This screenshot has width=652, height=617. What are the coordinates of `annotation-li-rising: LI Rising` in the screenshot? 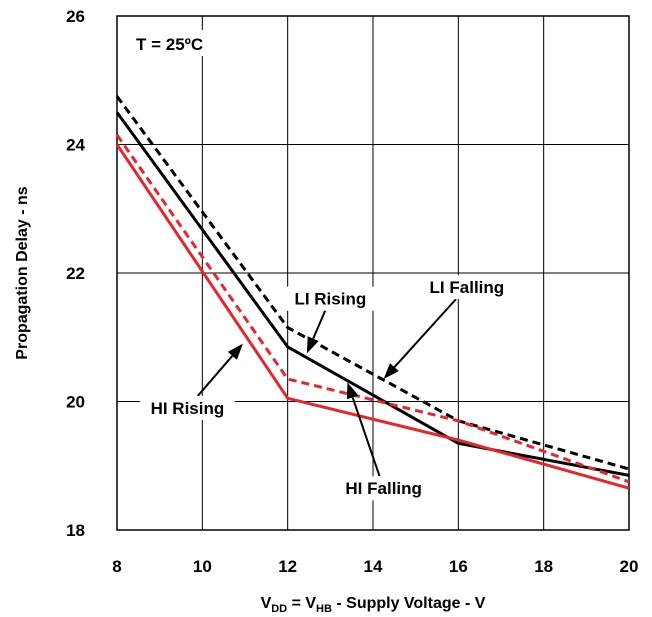 It's located at (330, 320).